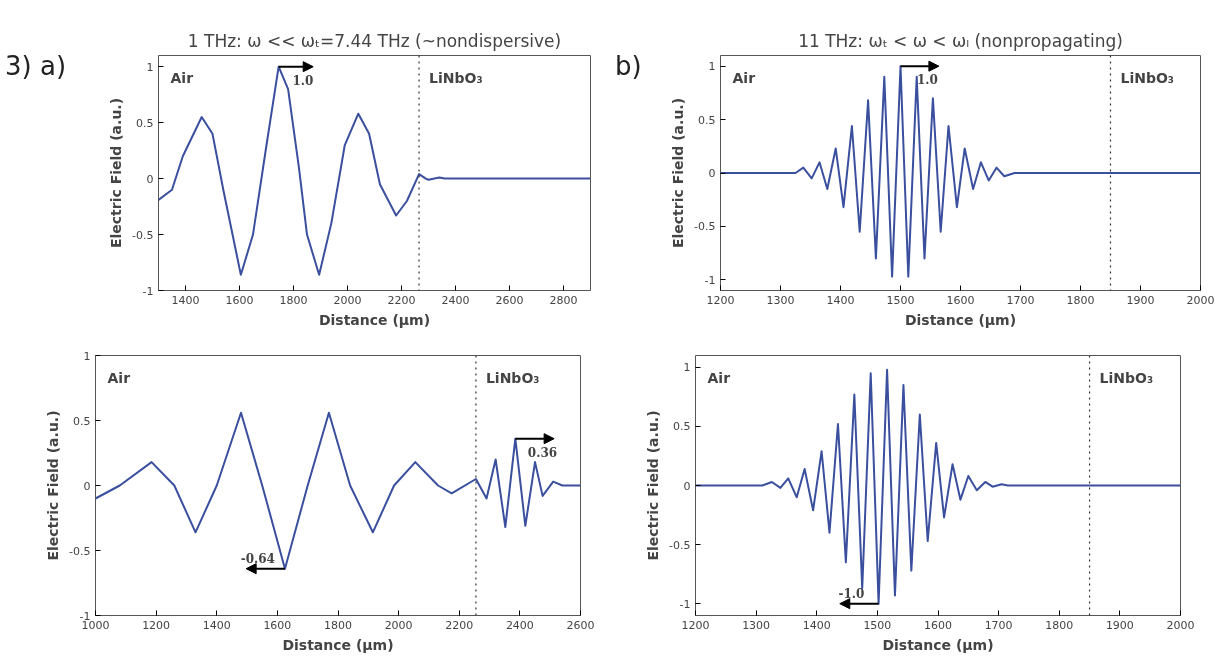  What do you see at coordinates (628, 66) in the screenshot?
I see `text: b)` at bounding box center [628, 66].